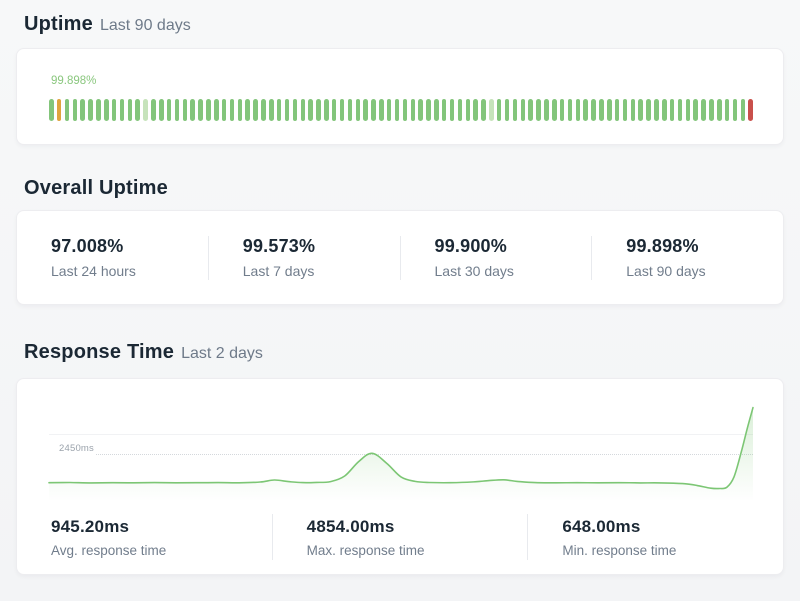 The height and width of the screenshot is (601, 800). I want to click on overall-stat-90d: 99.898% Last 90 days, so click(687, 257).